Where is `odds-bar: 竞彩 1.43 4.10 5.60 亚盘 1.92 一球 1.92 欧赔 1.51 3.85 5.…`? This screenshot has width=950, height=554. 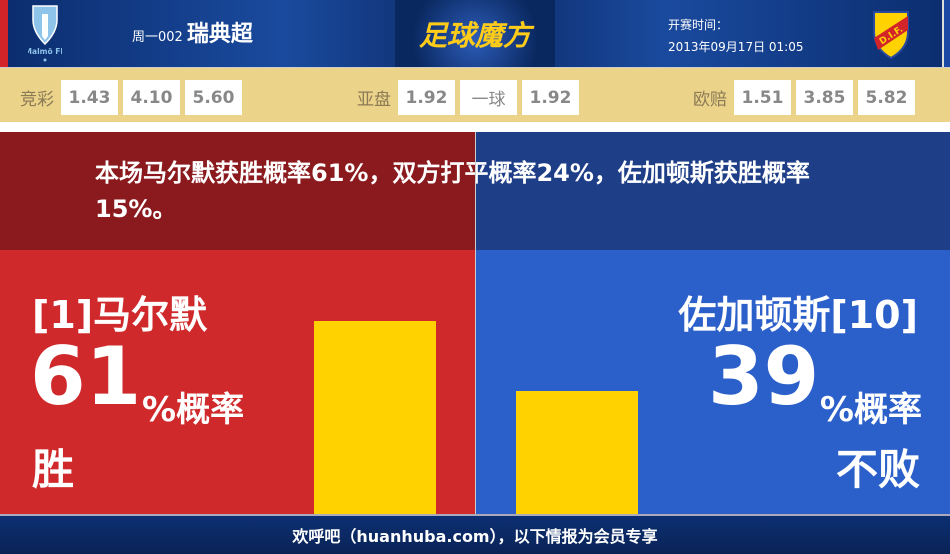 odds-bar: 竞彩 1.43 4.10 5.60 亚盘 1.92 一球 1.92 欧赔 1.51 3.85 5.… is located at coordinates (475, 94).